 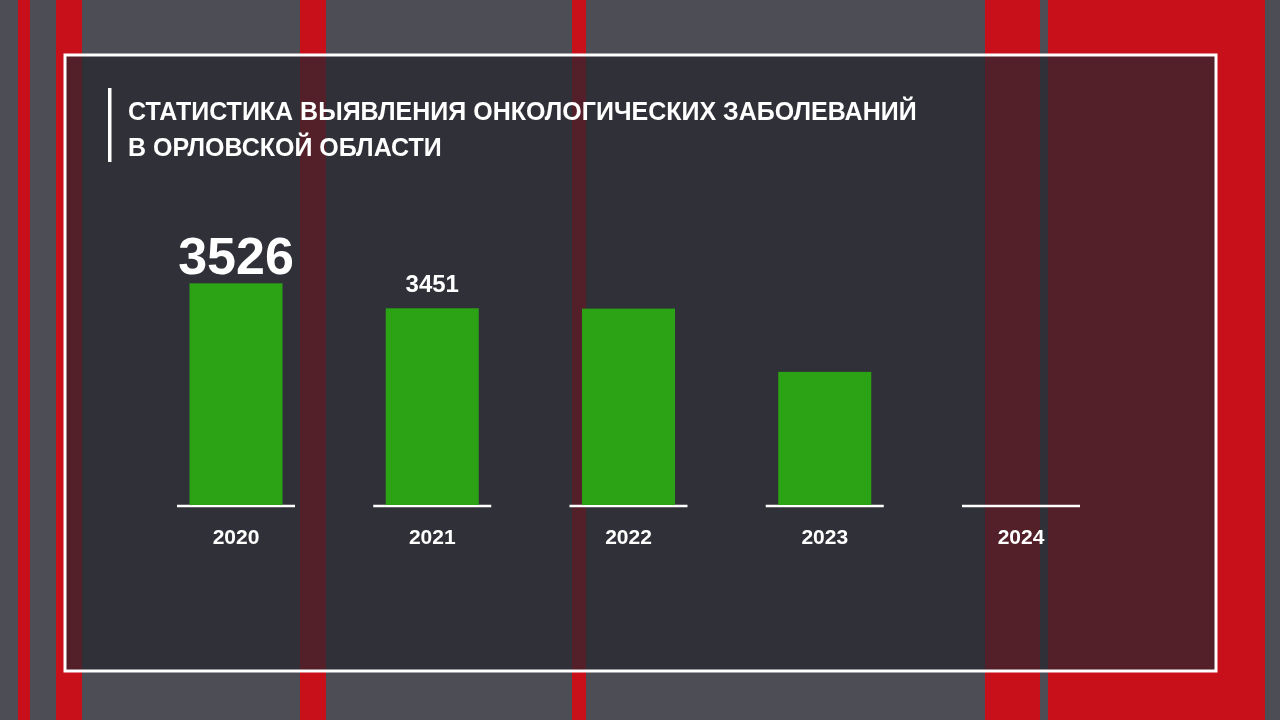 I want to click on chart-title: СТАТИСТИКА ВЫЯВЛЕНИЯ ОНКОЛОГИЧЕСКИХ ЗАБОЛЕВАНИЙ В ОРЛОВСКОЙ ОБЛАСТИ, so click(x=522, y=128).